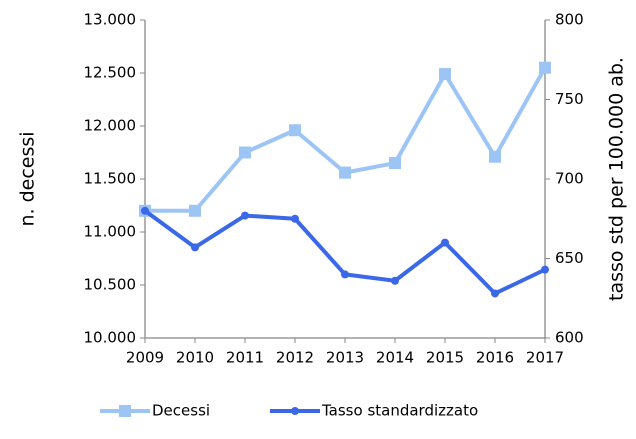 The height and width of the screenshot is (439, 636). What do you see at coordinates (395, 358) in the screenshot?
I see `x-tick-label: 2014` at bounding box center [395, 358].